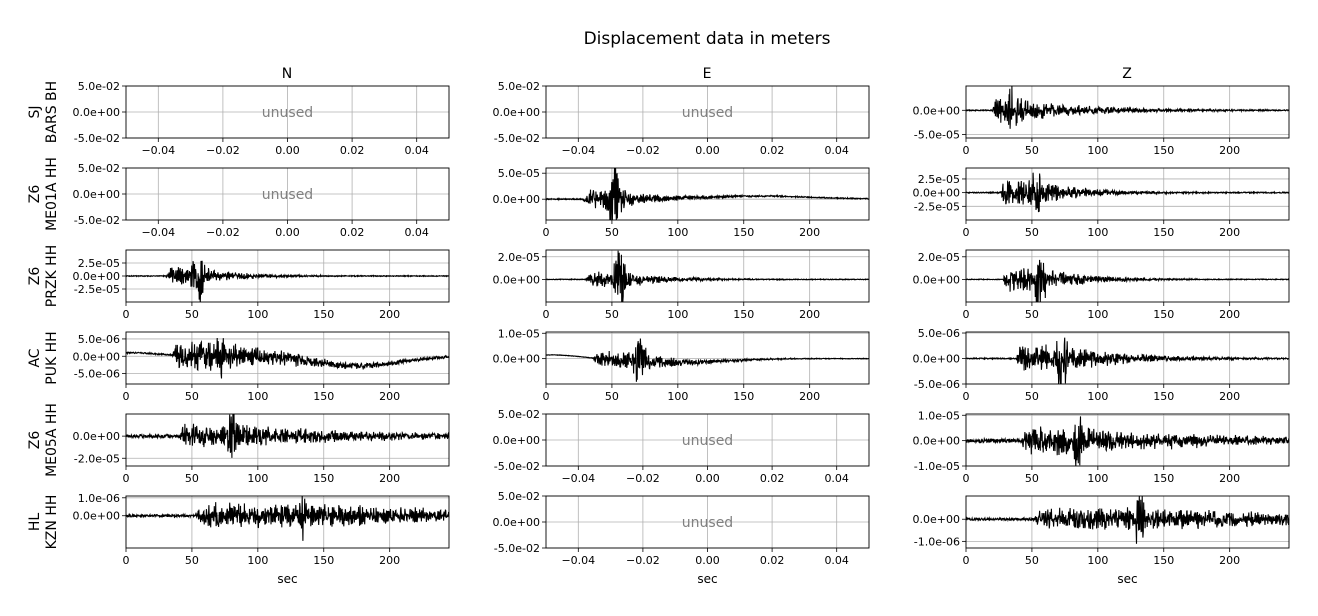 Image resolution: width=1318 pixels, height=616 pixels. Describe the element at coordinates (97, 458) in the screenshot. I see `y-tick-label: -2.0e-05` at that location.